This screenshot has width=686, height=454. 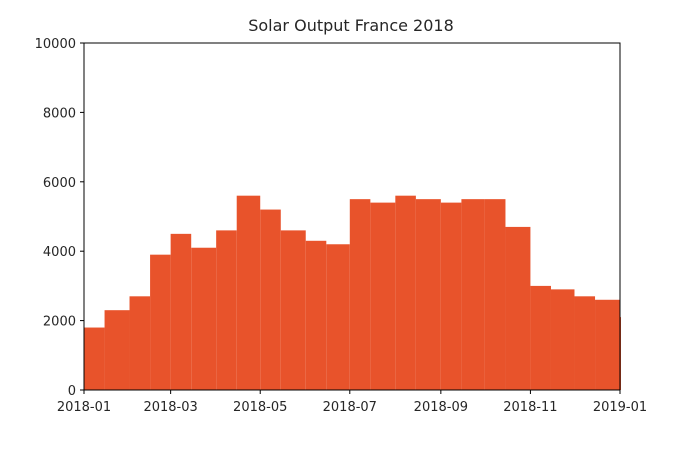 What do you see at coordinates (59, 113) in the screenshot?
I see `y-tick-label: 8000` at bounding box center [59, 113].